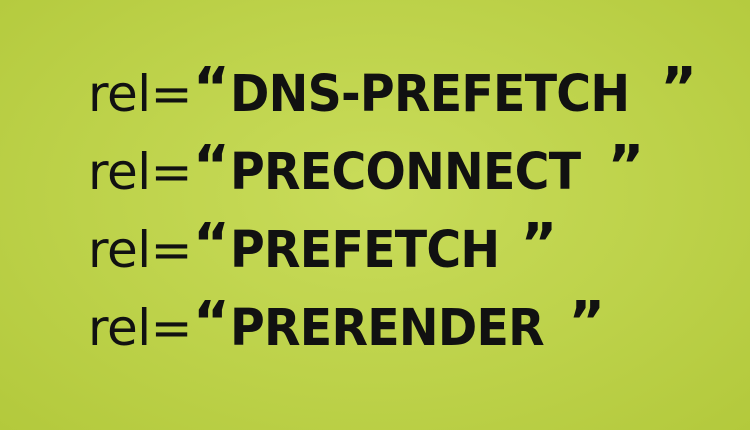  I want to click on rel-value: PRECONNECT, so click(405, 172).